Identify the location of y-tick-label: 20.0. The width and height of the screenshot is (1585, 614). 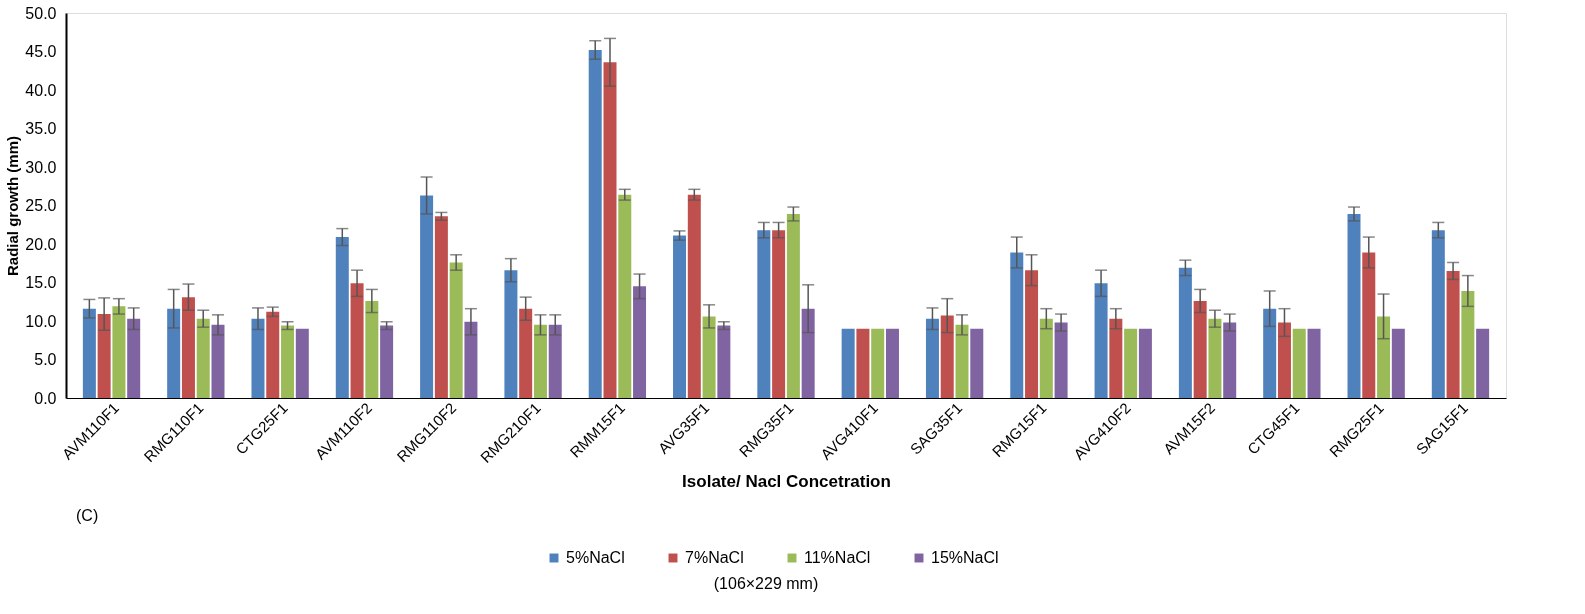
(41, 244).